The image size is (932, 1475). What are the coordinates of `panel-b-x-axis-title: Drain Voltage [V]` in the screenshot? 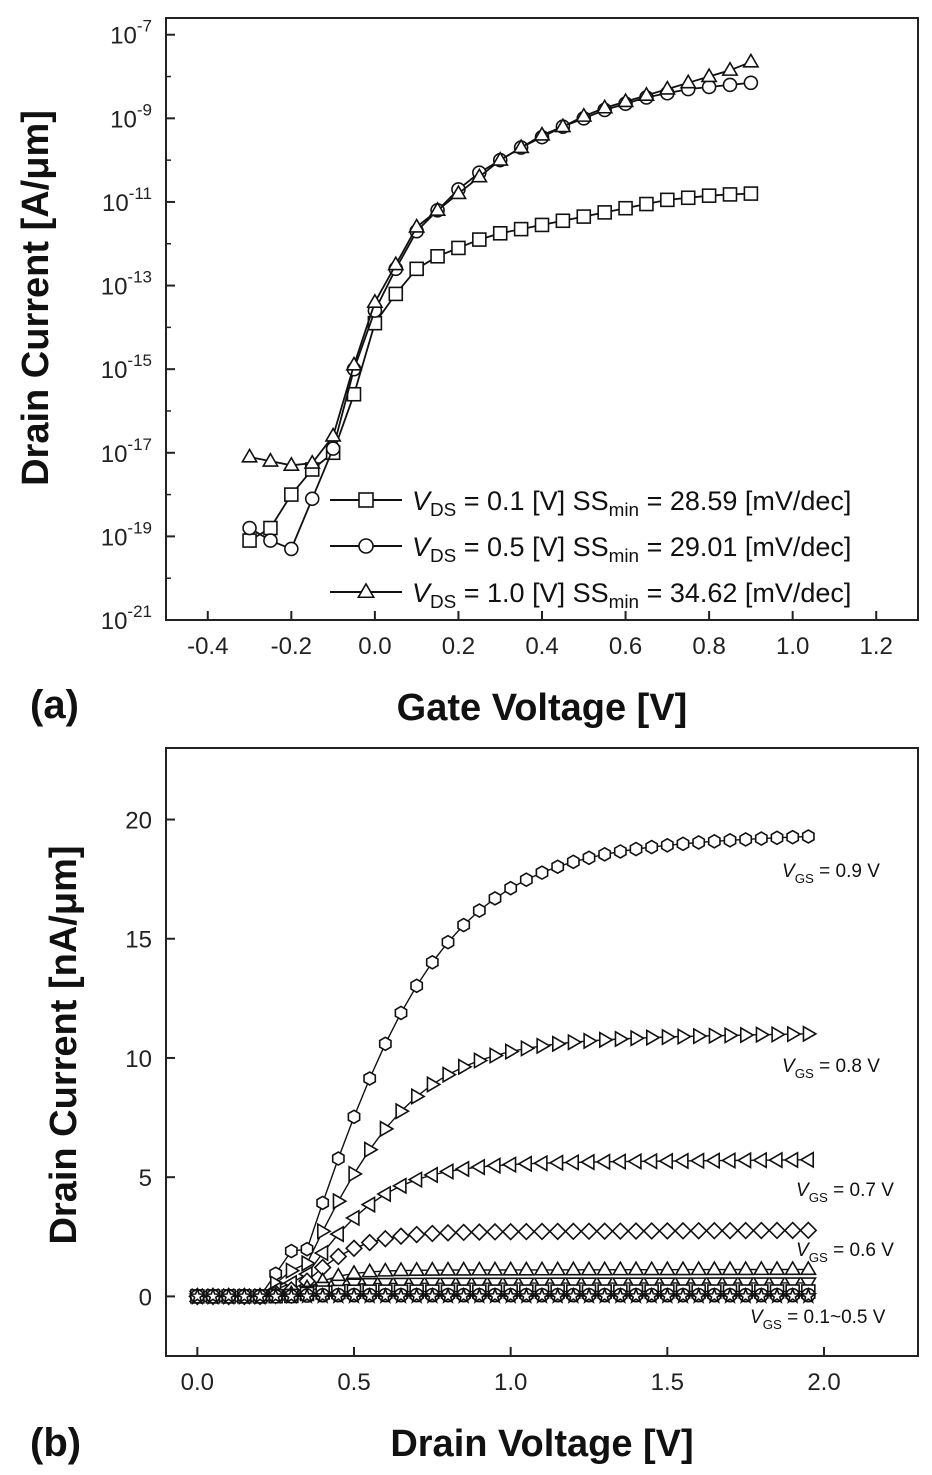 It's located at (541, 1444).